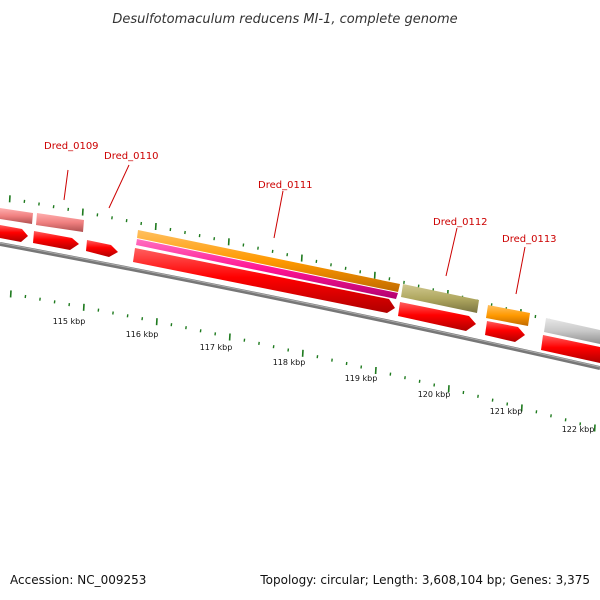  What do you see at coordinates (289, 362) in the screenshot?
I see `kbp-label: 118 kbp` at bounding box center [289, 362].